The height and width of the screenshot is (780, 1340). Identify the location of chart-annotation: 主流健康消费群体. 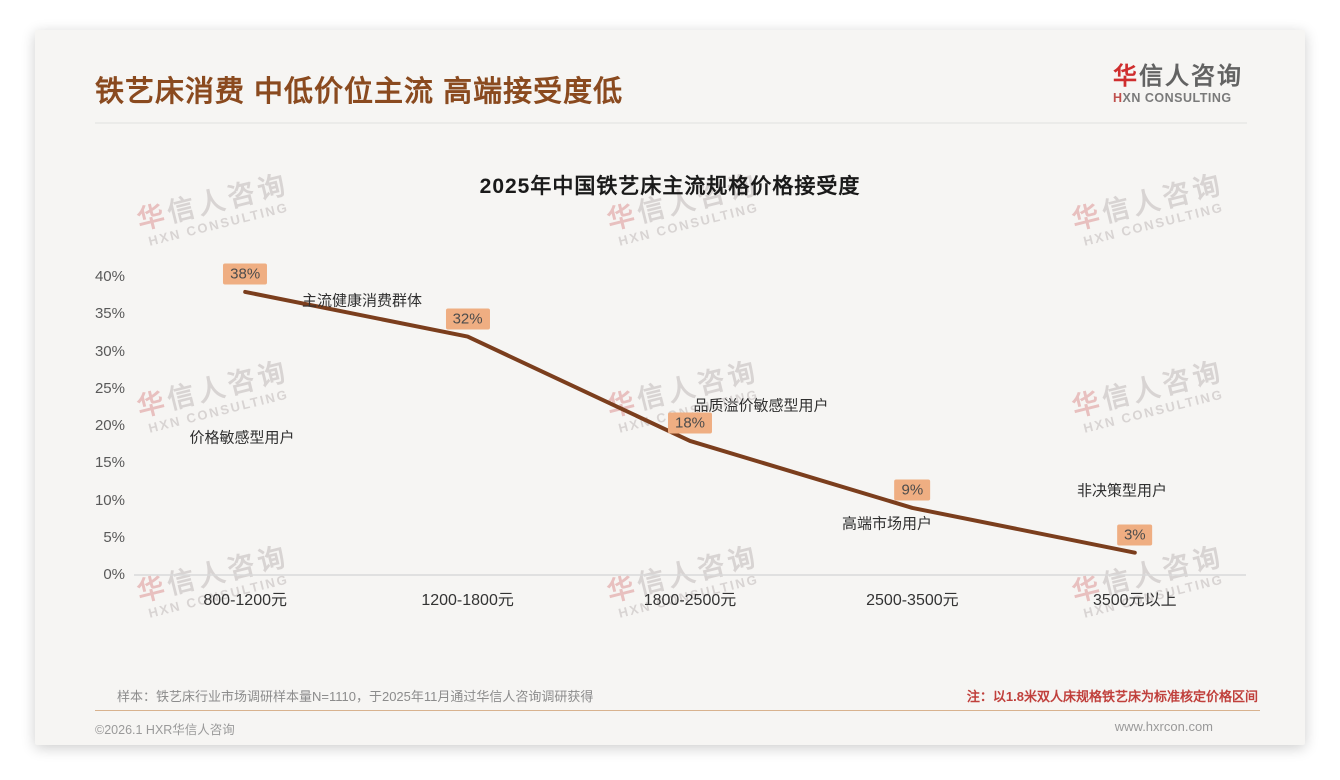
(362, 301).